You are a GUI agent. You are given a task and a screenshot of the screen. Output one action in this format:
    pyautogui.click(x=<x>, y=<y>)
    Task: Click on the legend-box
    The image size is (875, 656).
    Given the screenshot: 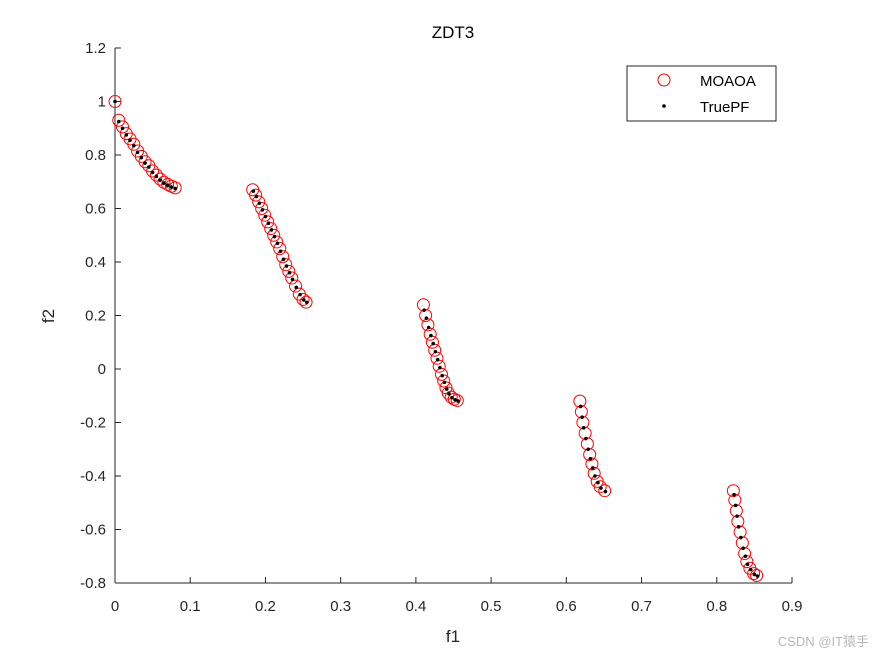 What is the action you would take?
    pyautogui.click(x=701, y=93)
    